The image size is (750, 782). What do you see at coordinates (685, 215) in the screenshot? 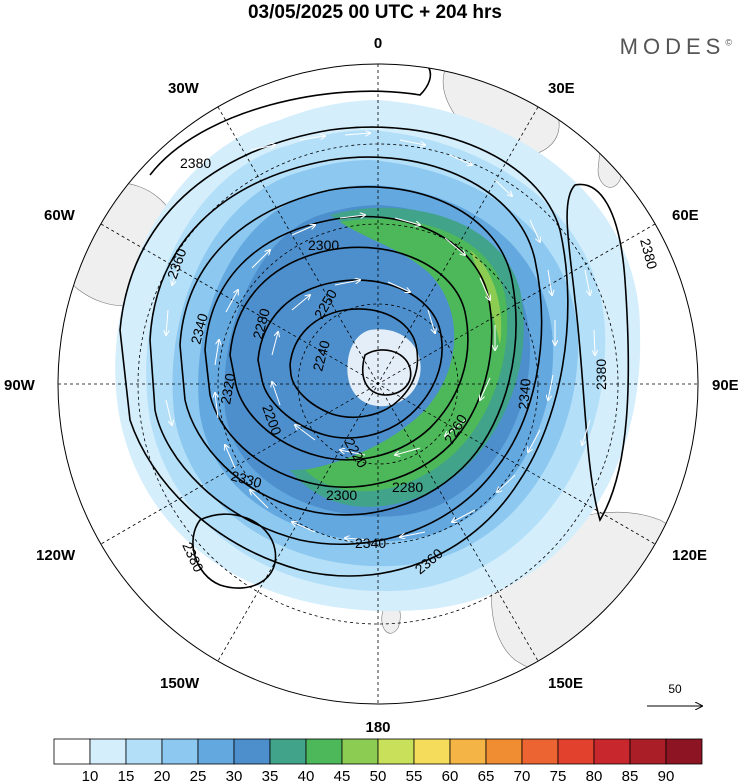
I see `lon-label-60e: 60E` at bounding box center [685, 215].